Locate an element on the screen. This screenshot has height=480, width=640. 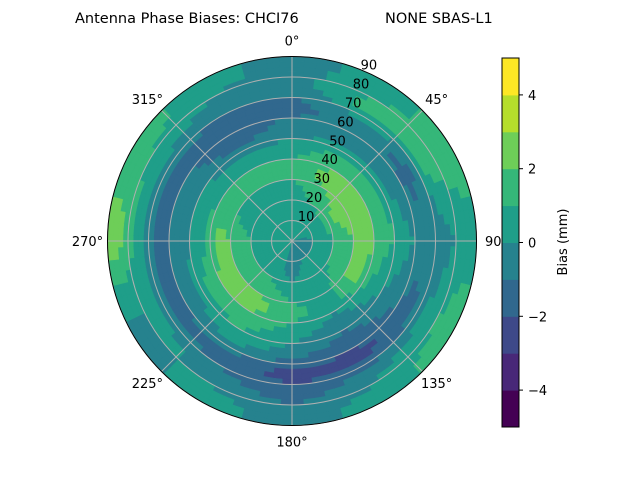
colorbar-tick-label: −4 is located at coordinates (537, 391).